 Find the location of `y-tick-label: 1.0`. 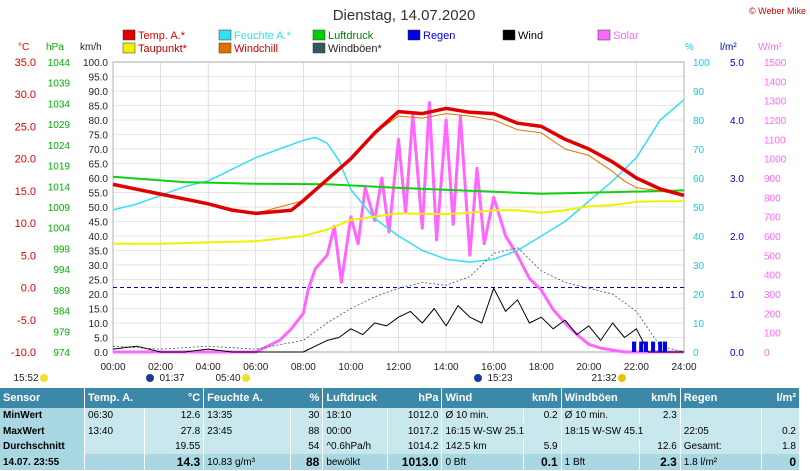

y-tick-label: 1.0 is located at coordinates (737, 295).